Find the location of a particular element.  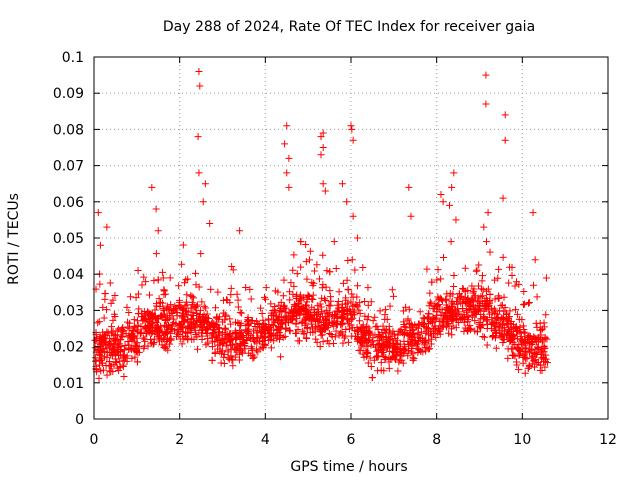

y-tick-label: 0.05 is located at coordinates (68, 239).